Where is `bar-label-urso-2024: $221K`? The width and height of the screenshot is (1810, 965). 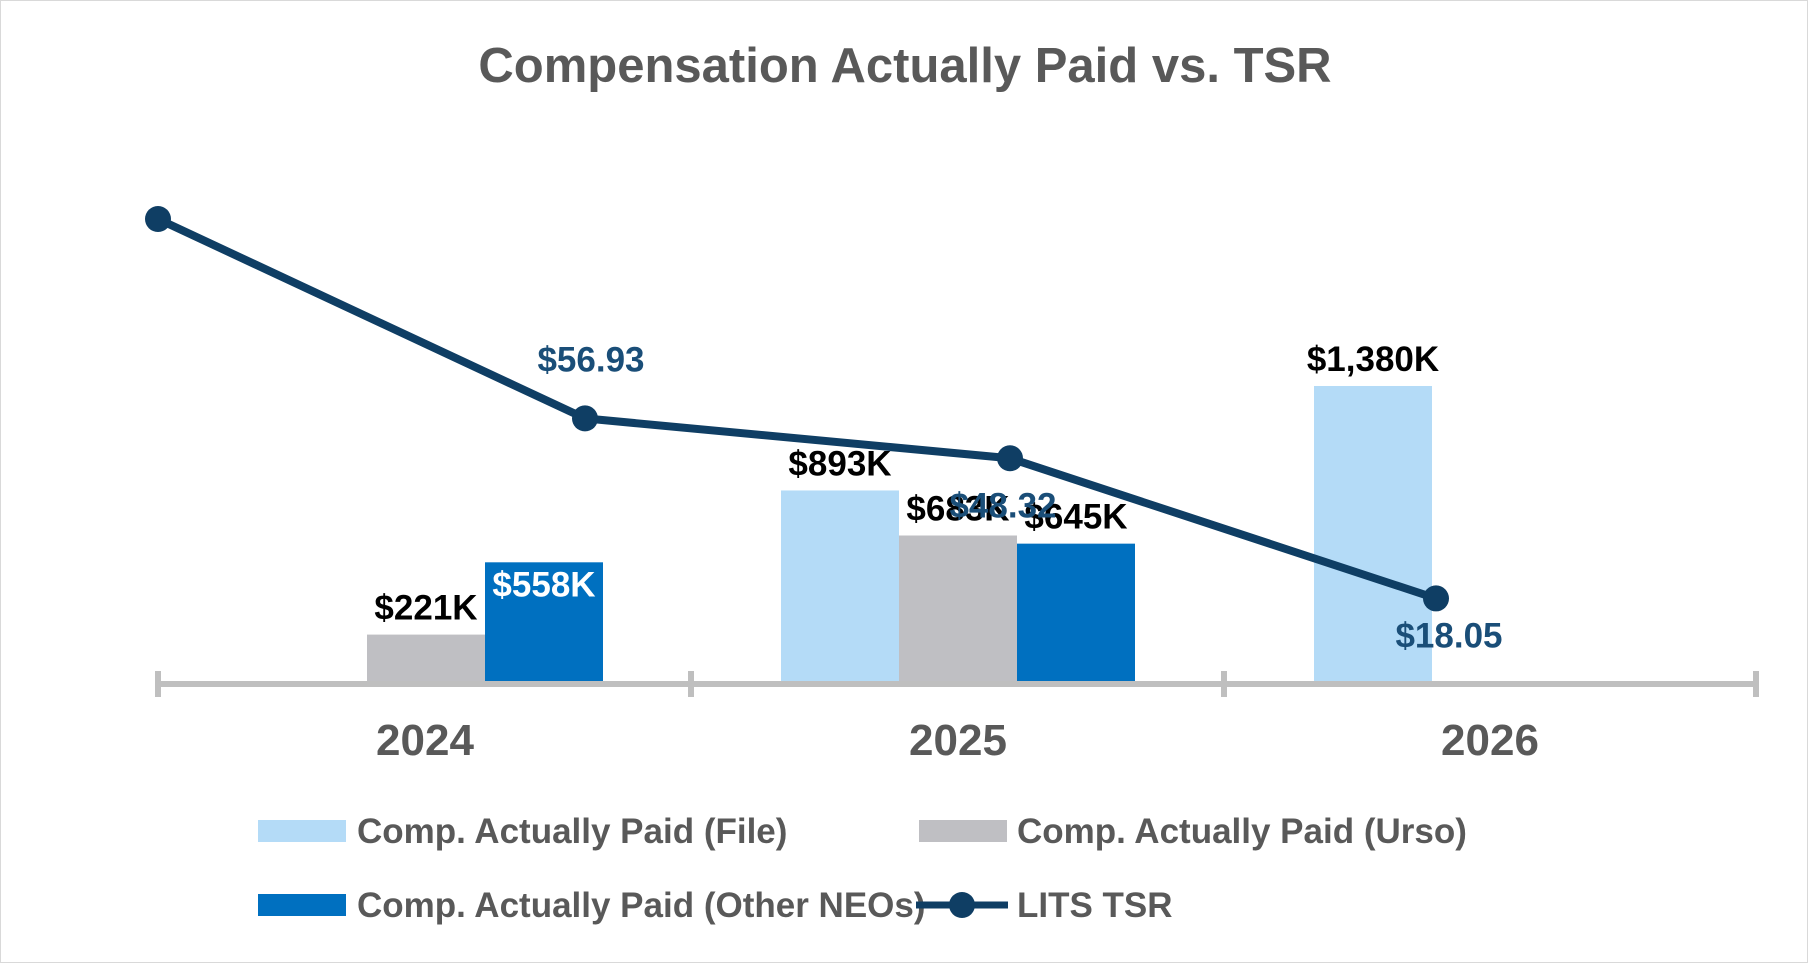
bar-label-urso-2024: $221K is located at coordinates (425, 608).